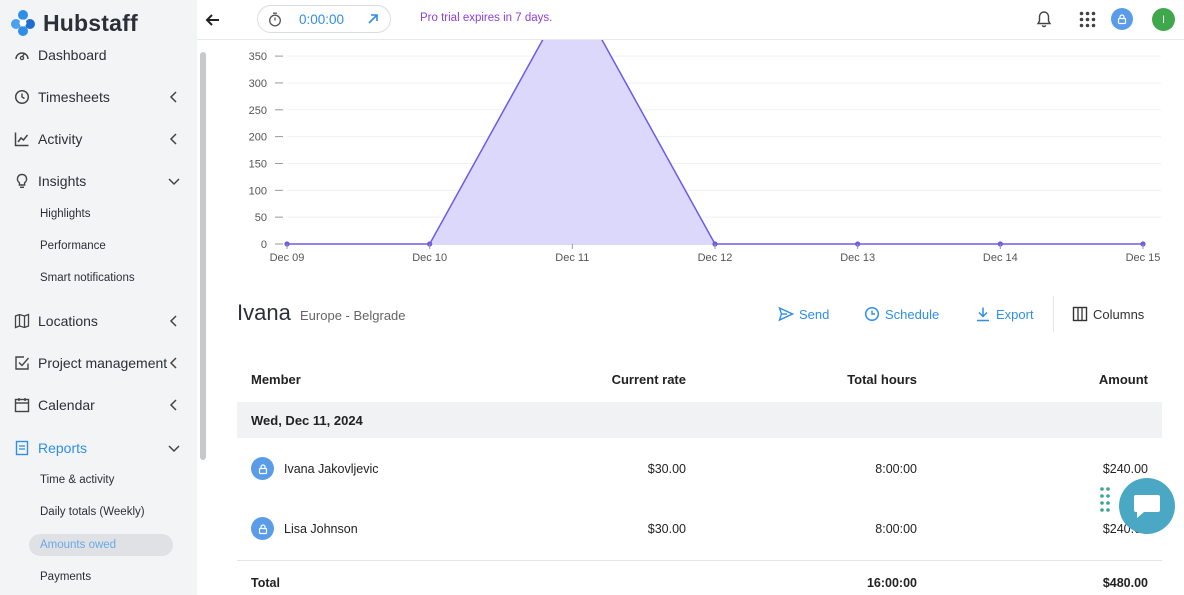 This screenshot has width=1184, height=595. I want to click on sidebar-item-insights: Insights, so click(98, 181).